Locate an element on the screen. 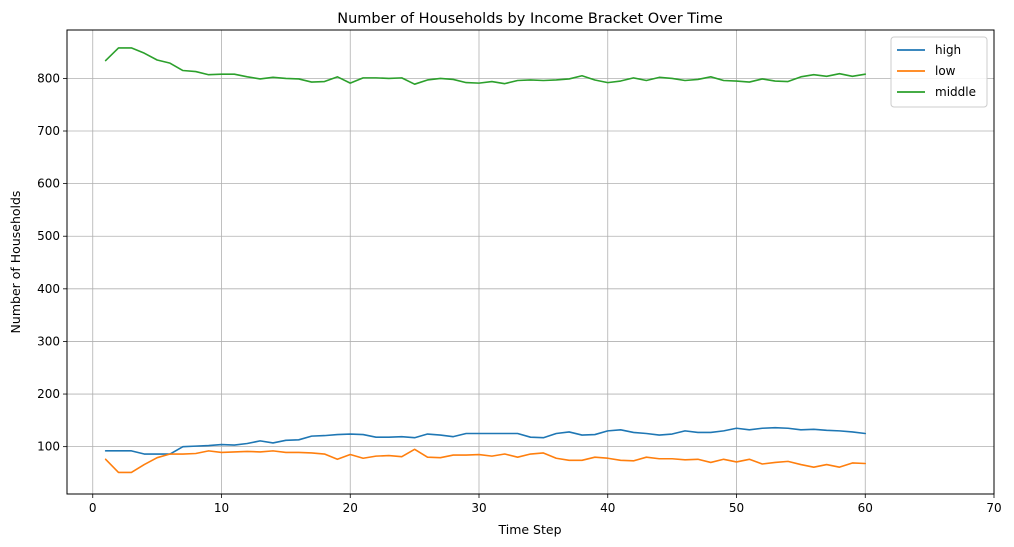 The width and height of the screenshot is (1014, 547). y-tick-label: 600 is located at coordinates (48, 184).